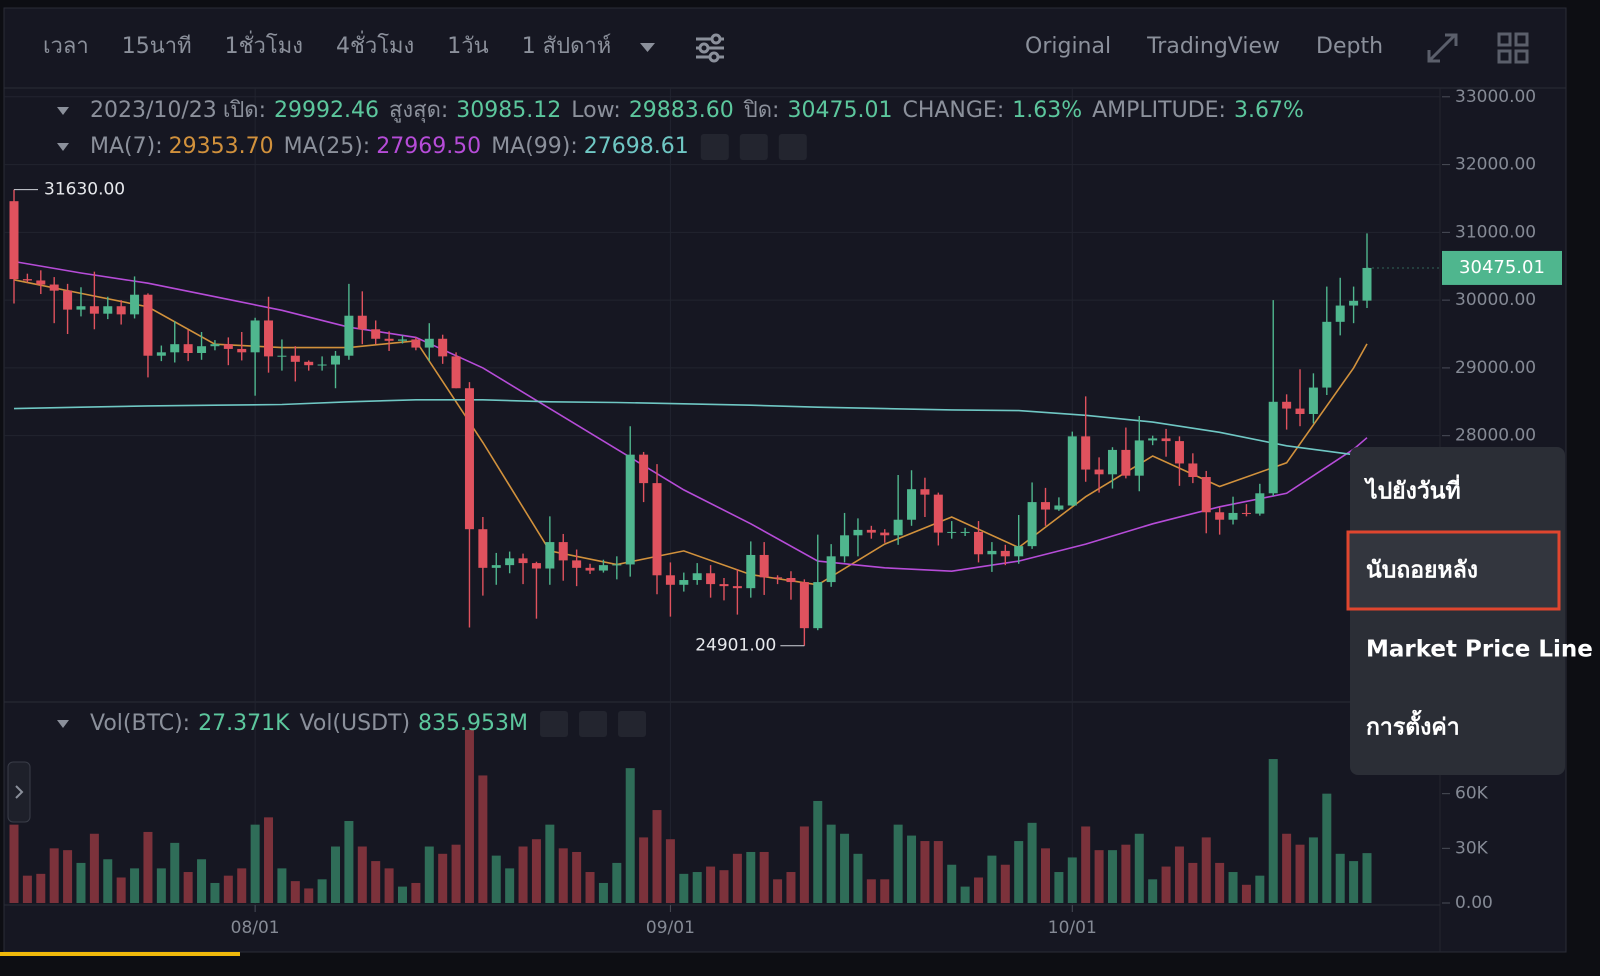 This screenshot has height=976, width=1600. I want to click on interval-tab: 1 สัปดาห์, so click(567, 46).